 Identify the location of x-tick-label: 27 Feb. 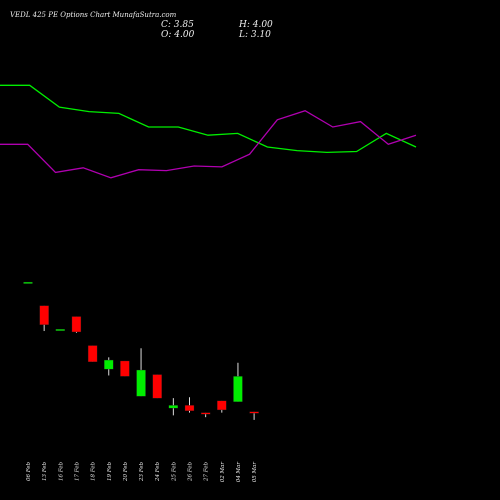
(207, 472).